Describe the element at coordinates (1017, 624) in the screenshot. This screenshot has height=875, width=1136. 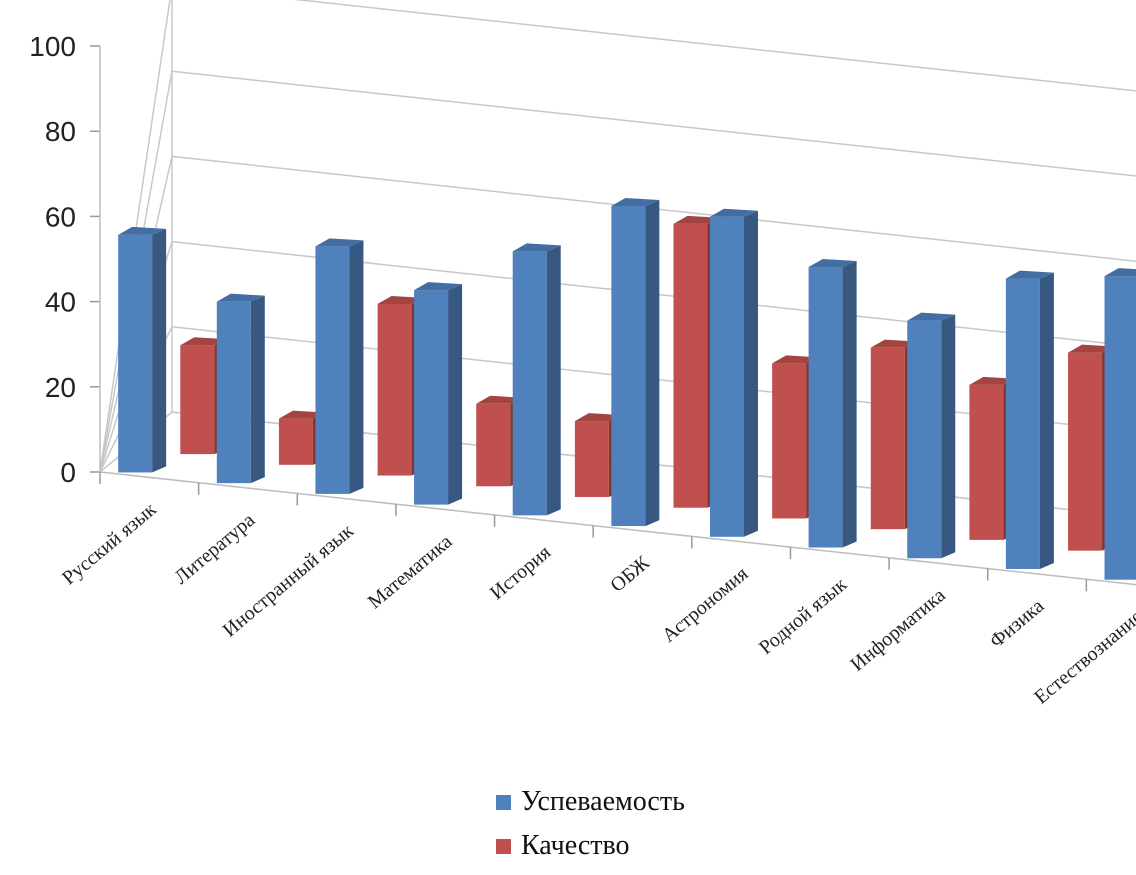
I see `x-tick-label-физика: Физика` at that location.